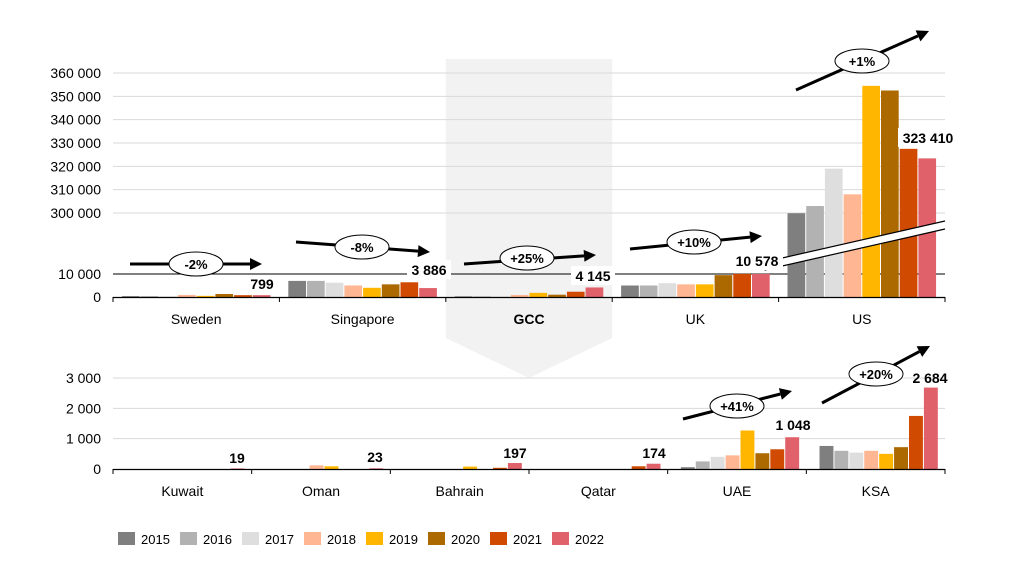 The image size is (1016, 582). Describe the element at coordinates (704, 290) in the screenshot. I see `bar-uk-2019` at that location.